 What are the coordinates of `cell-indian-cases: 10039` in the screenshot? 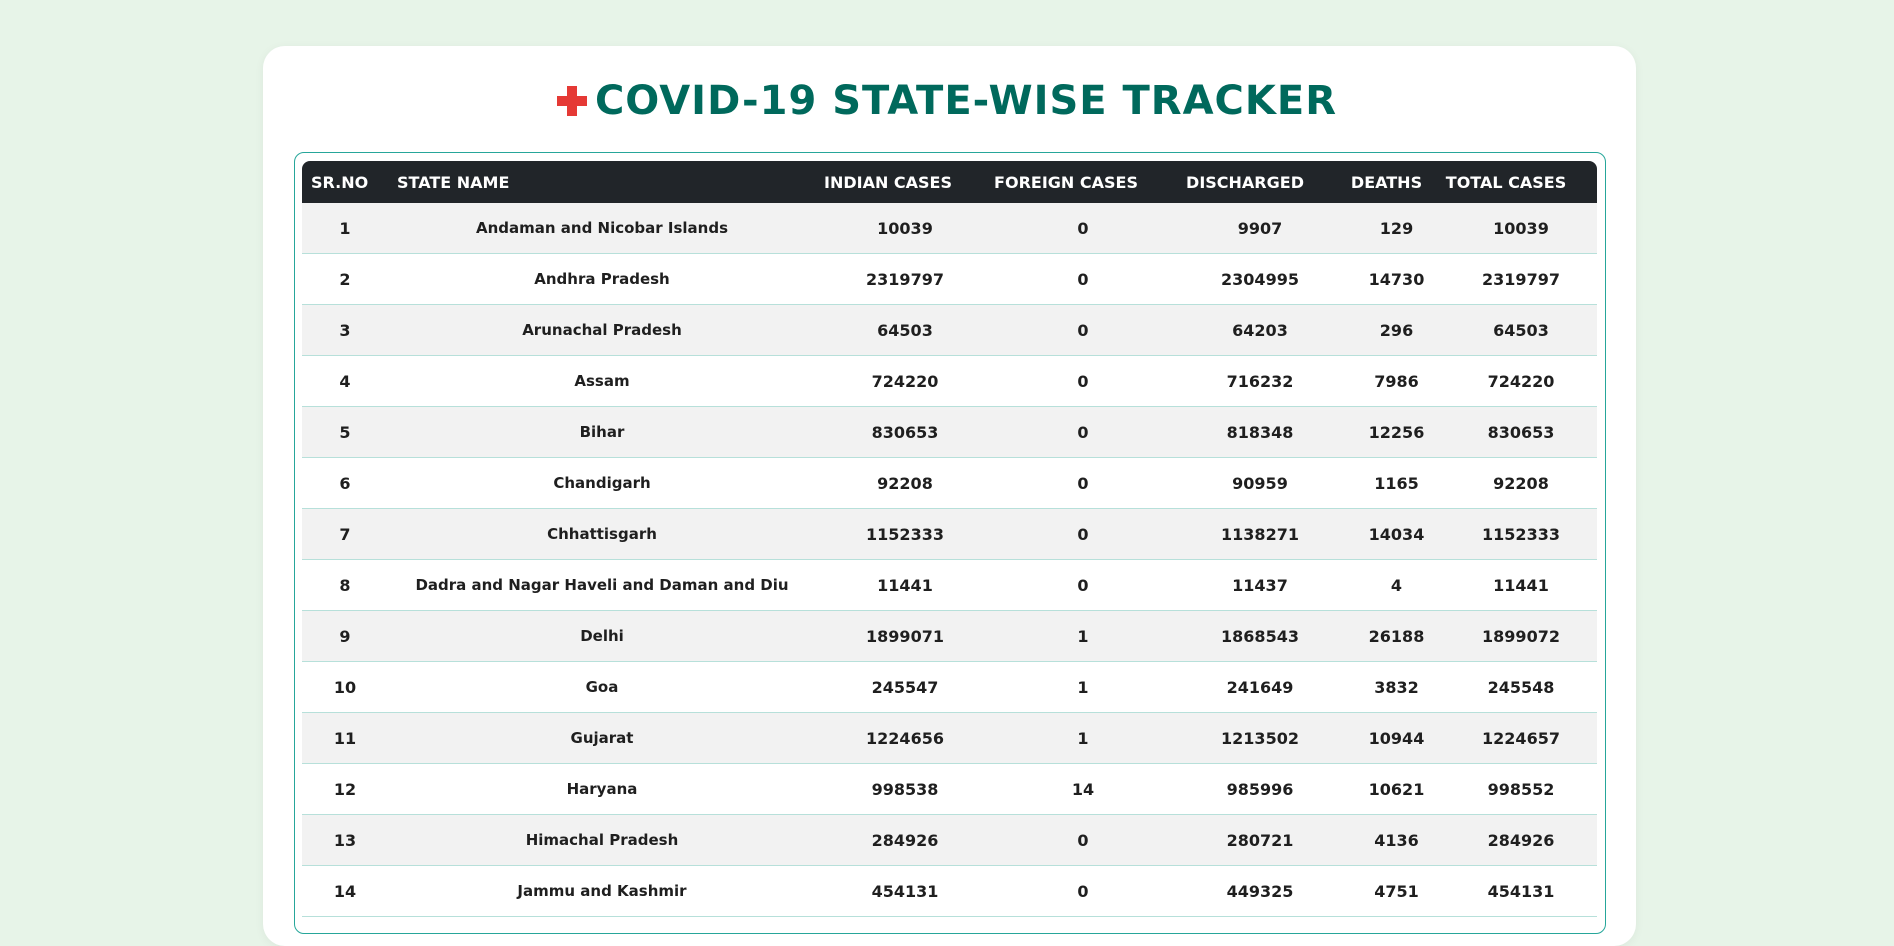 It's located at (905, 228).